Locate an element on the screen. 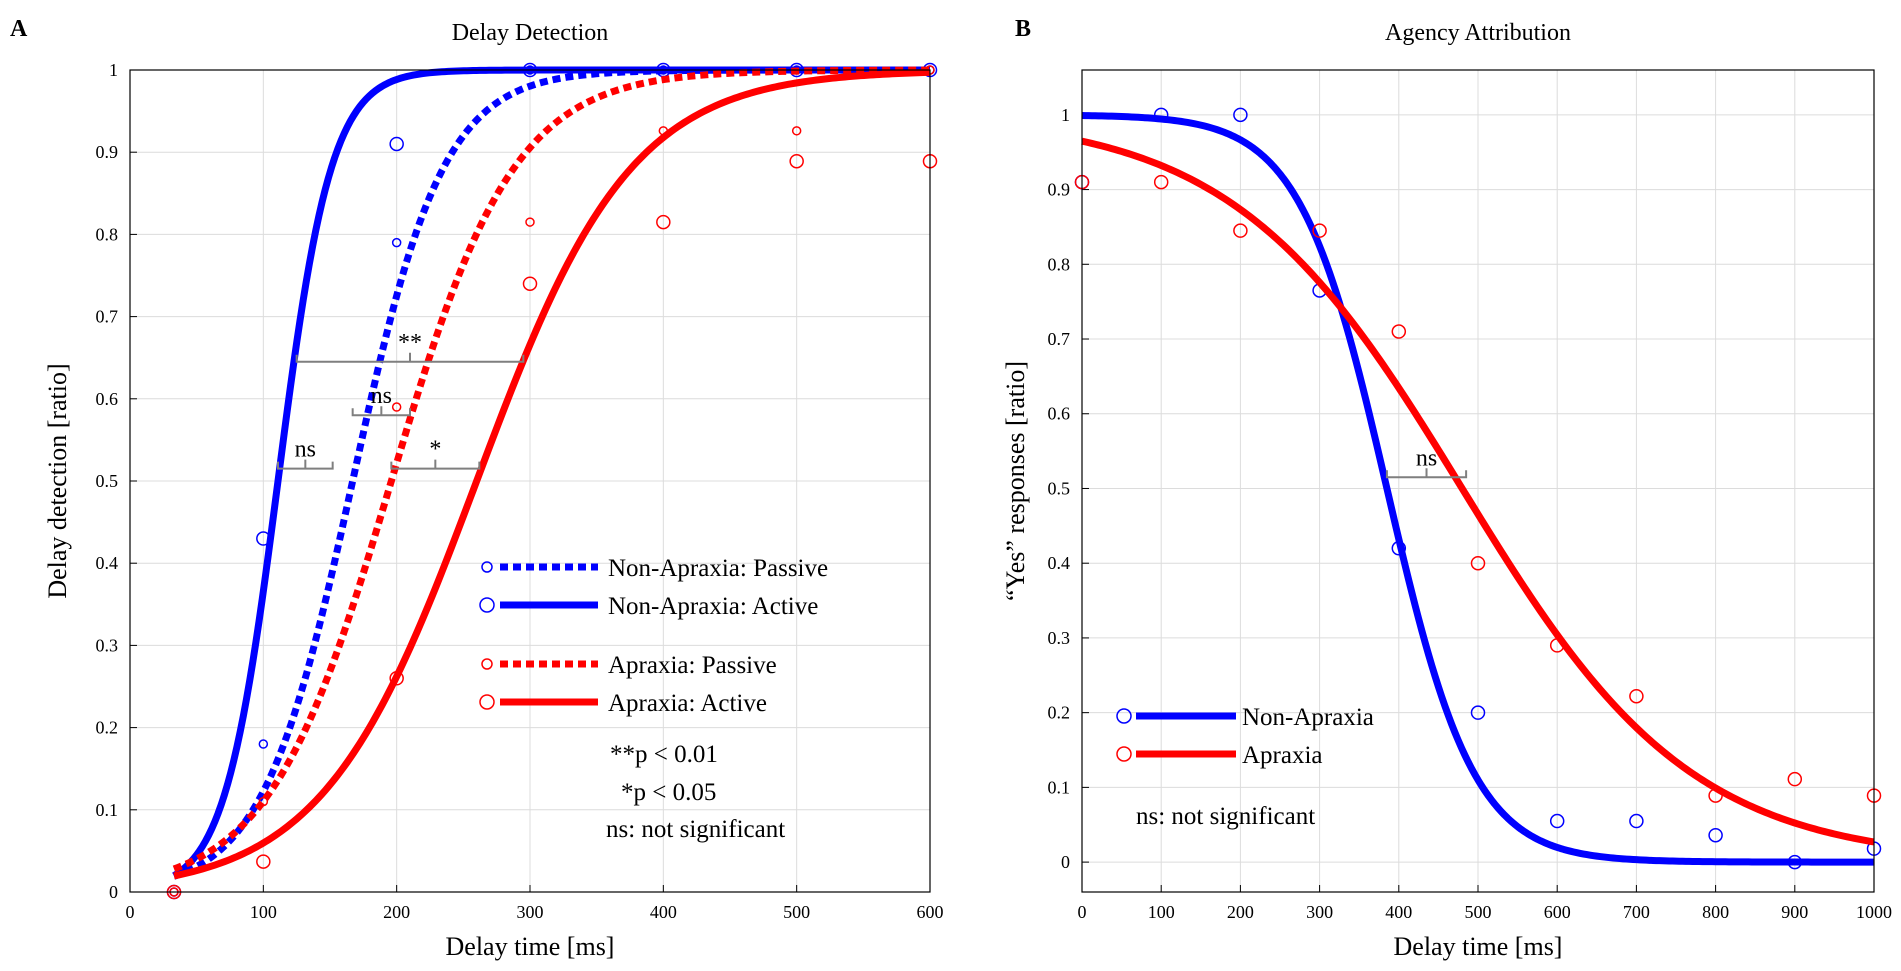 Image resolution: width=1901 pixels, height=971 pixels. x-tick-label: 1000 is located at coordinates (1874, 912).